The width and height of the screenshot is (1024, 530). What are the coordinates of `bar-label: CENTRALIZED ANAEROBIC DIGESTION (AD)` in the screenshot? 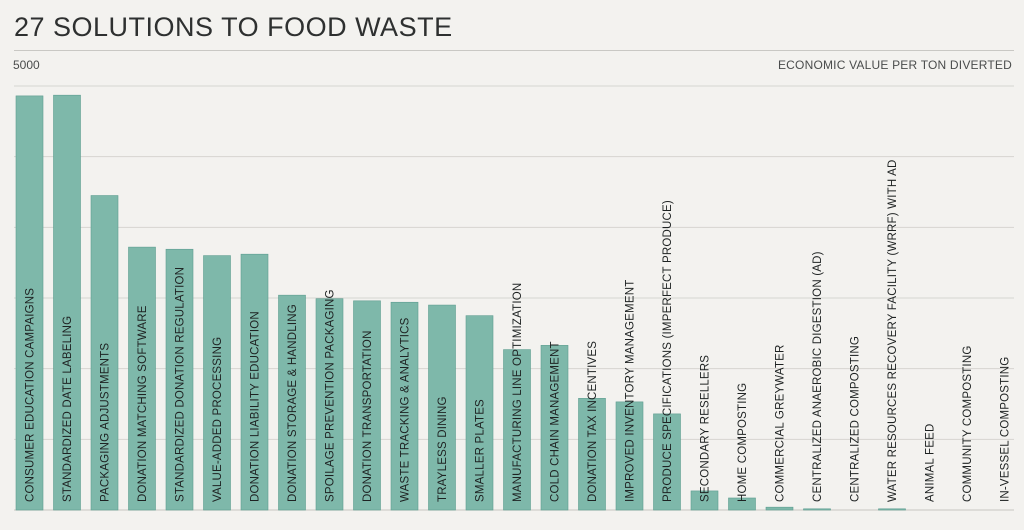 It's located at (818, 376).